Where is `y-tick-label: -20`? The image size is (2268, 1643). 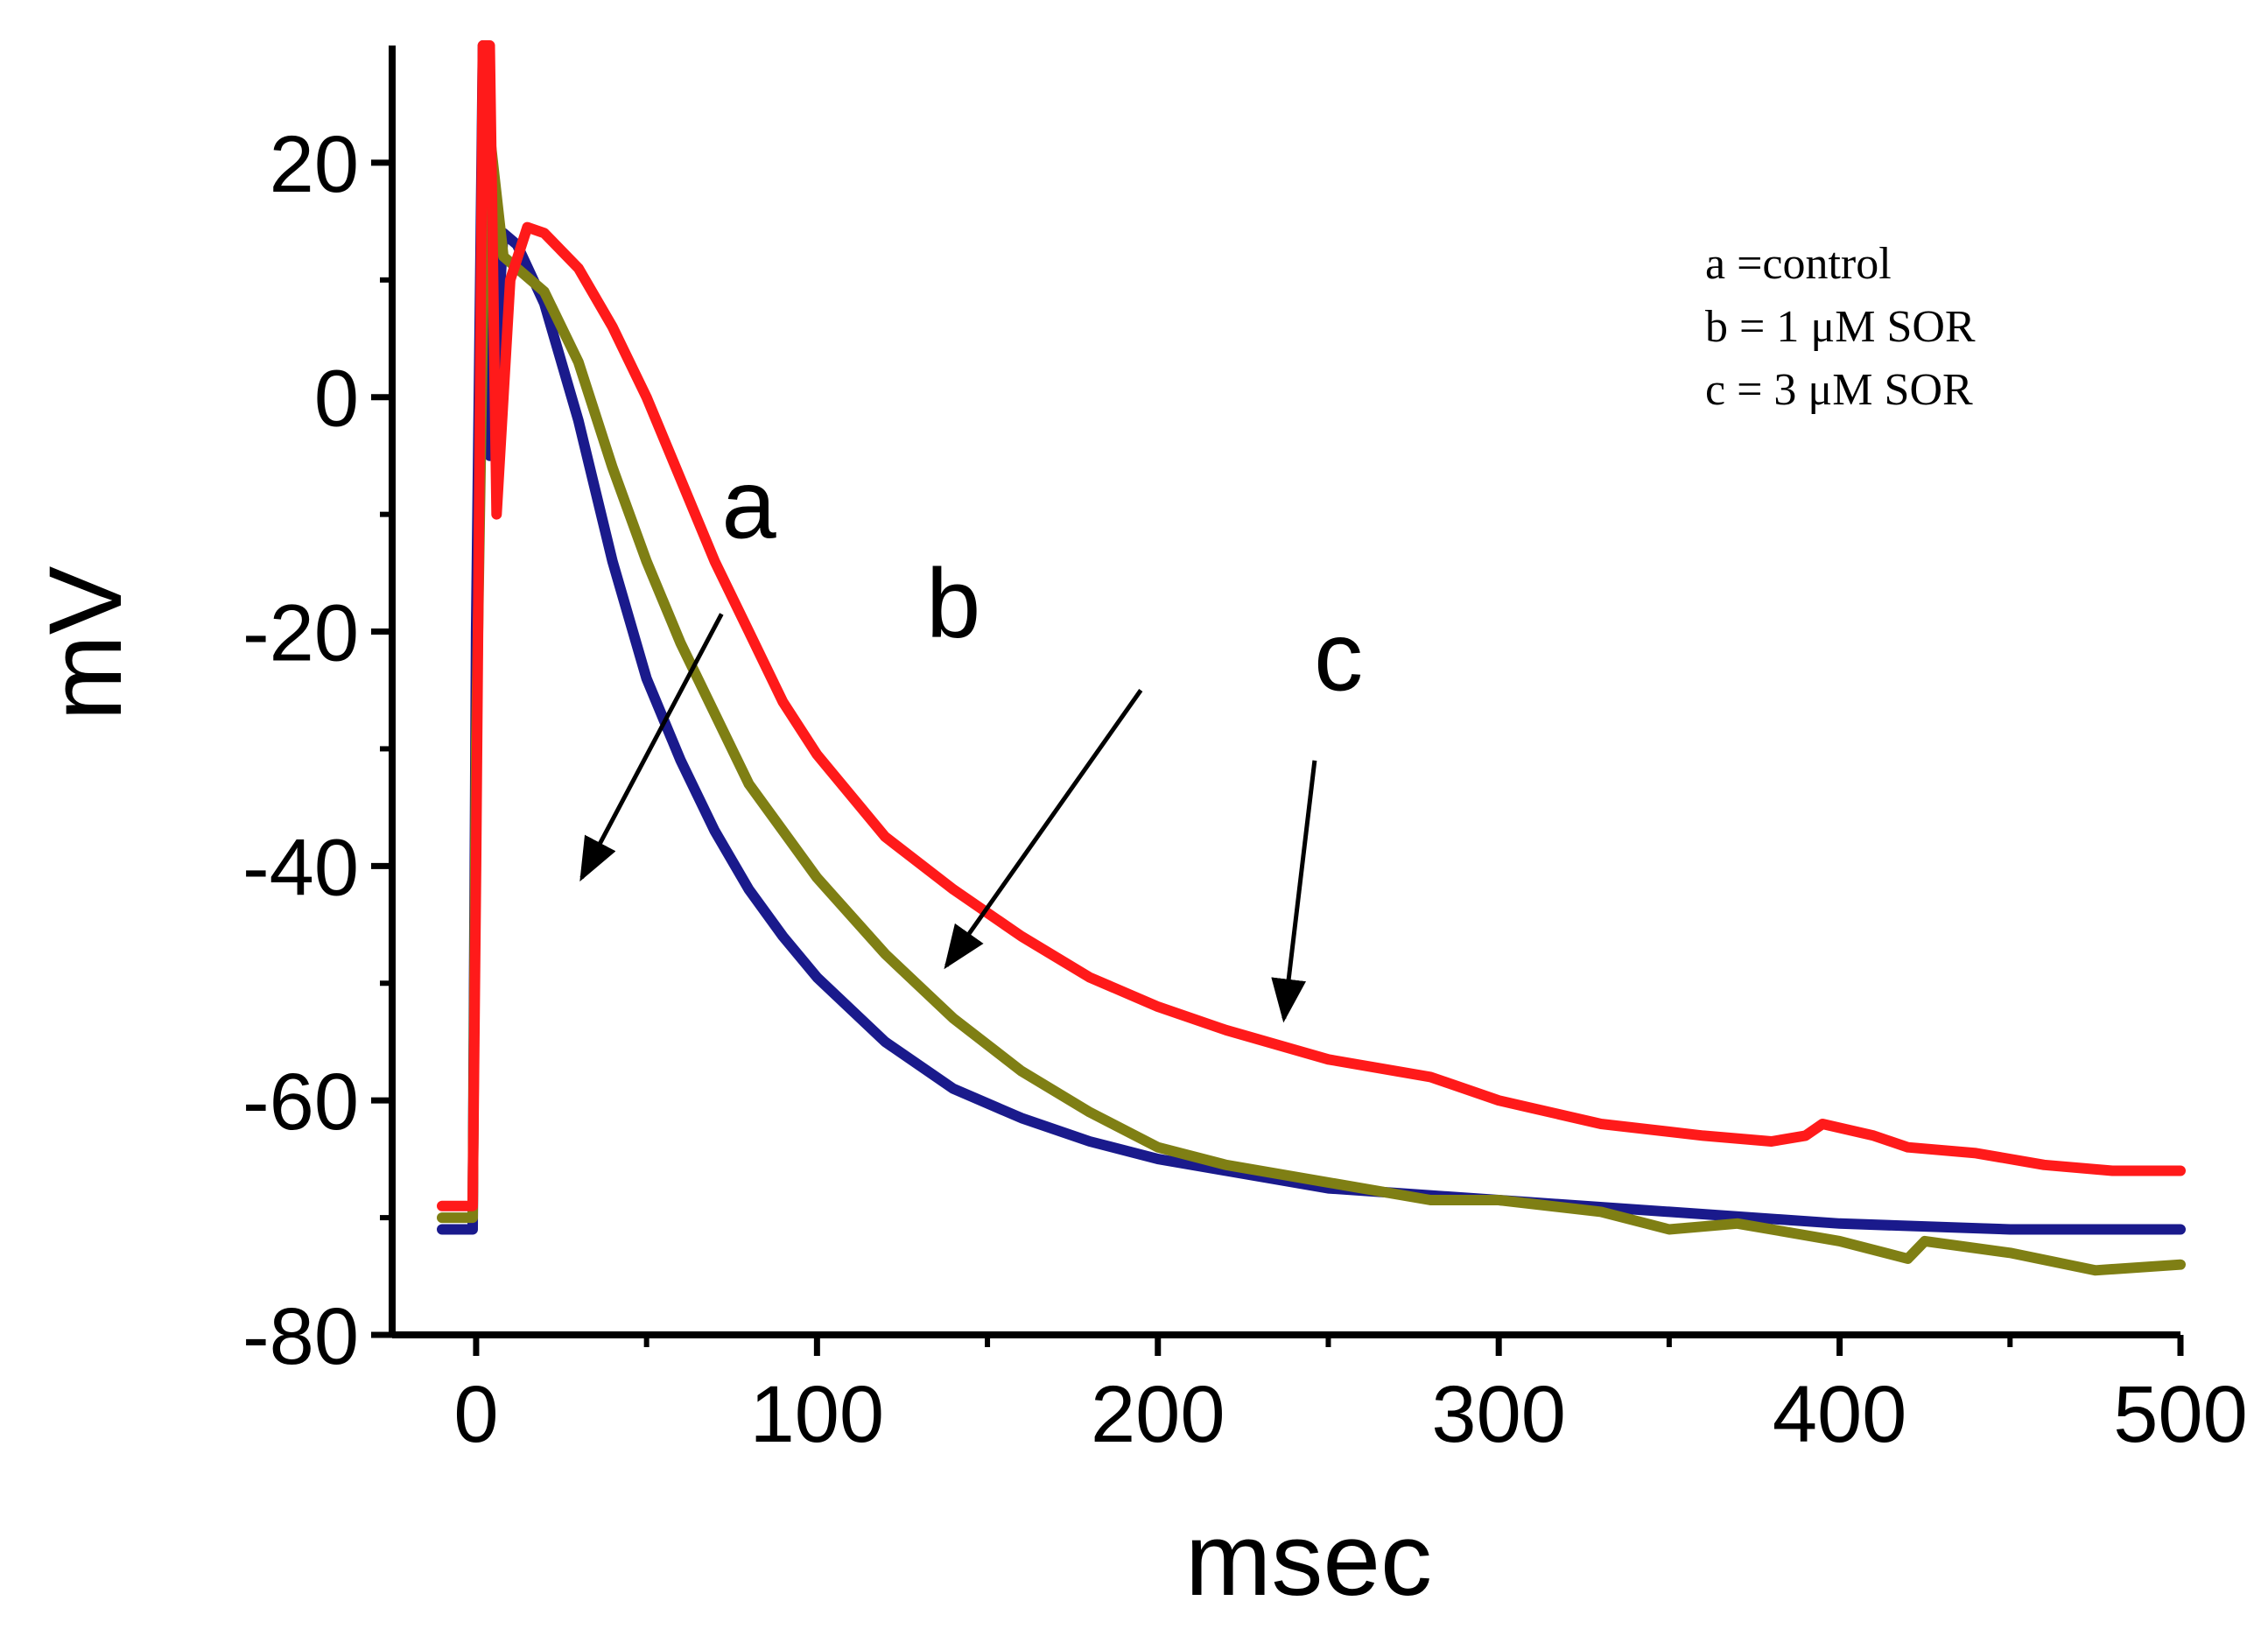 y-tick-label: -20 is located at coordinates (300, 633).